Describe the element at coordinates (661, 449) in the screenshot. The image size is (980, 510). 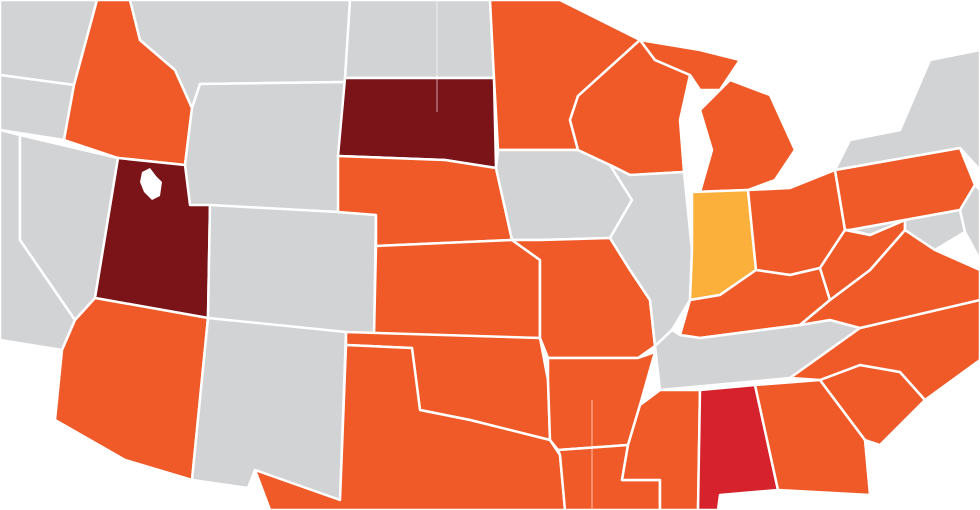
I see `state-mississippi` at that location.